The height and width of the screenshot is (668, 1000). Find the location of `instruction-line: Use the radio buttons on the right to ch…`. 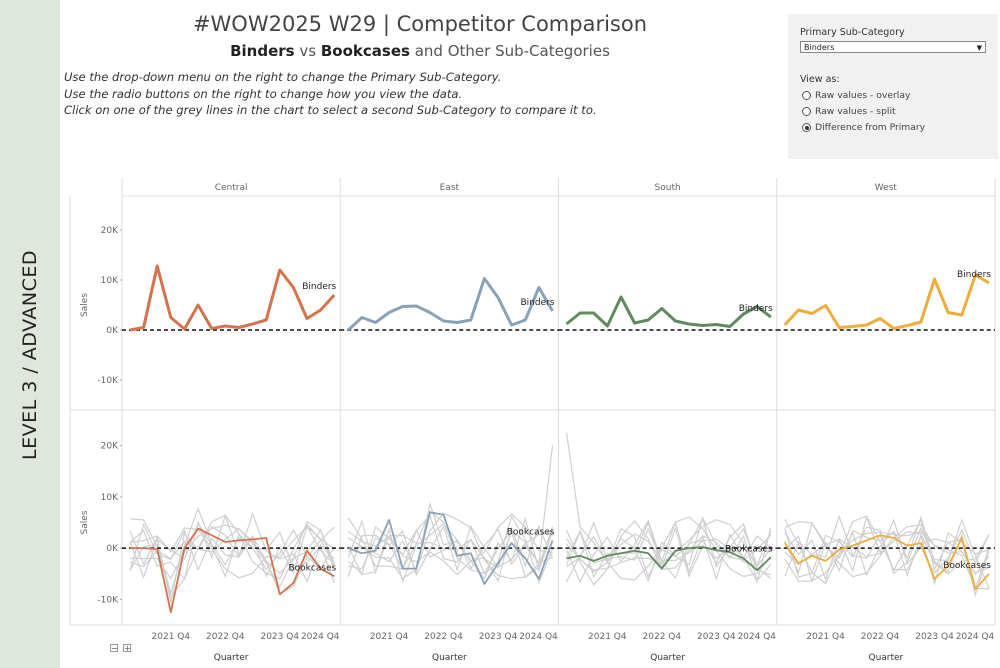

instruction-line: Use the radio buttons on the right to ch… is located at coordinates (263, 93).